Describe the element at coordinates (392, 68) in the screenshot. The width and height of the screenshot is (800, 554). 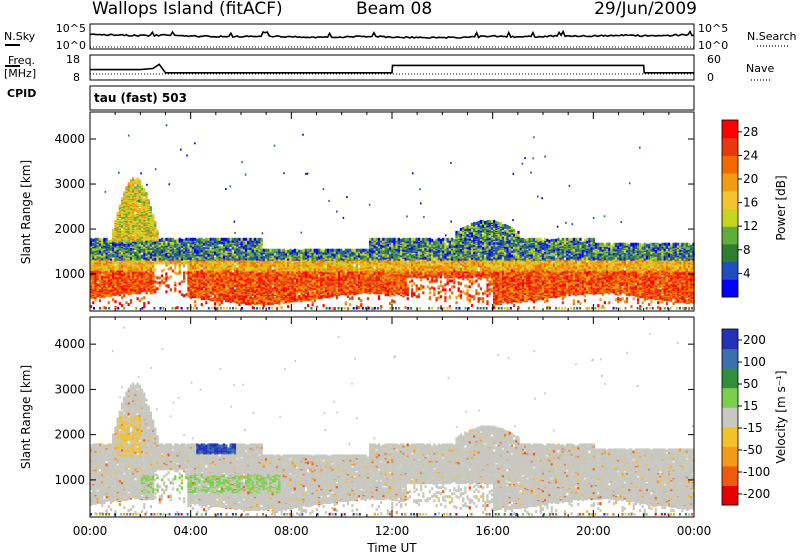
I see `freq-series-line` at that location.